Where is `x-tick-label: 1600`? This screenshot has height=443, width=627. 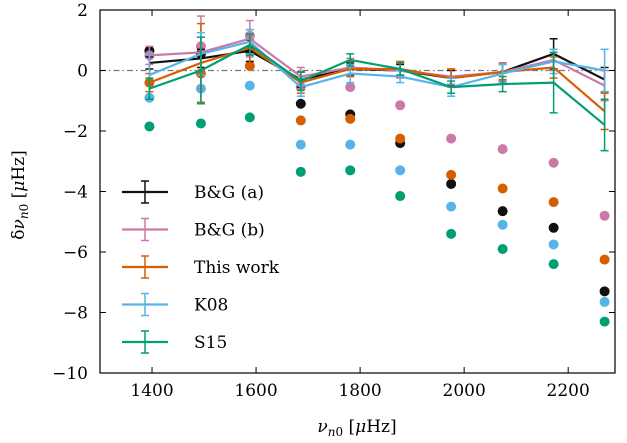
x-tick-label: 1600 is located at coordinates (255, 391).